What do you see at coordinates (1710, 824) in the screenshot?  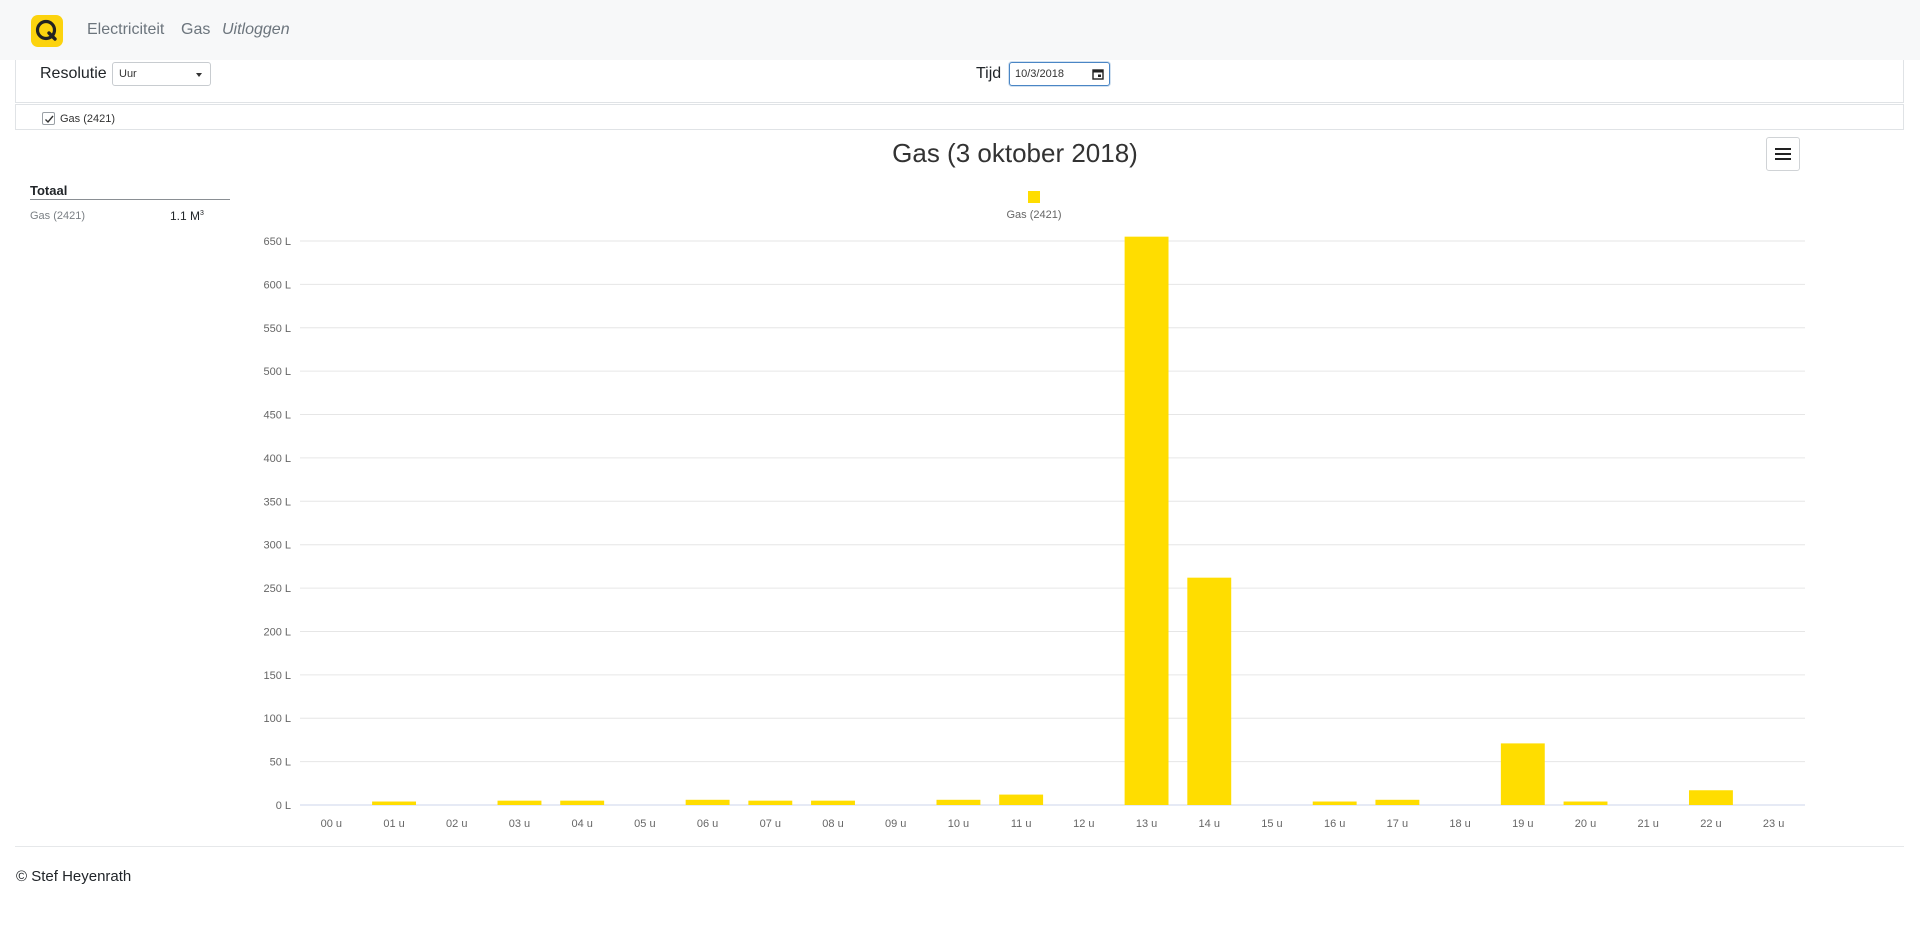 I see `x-tick-label: 22 u` at bounding box center [1710, 824].